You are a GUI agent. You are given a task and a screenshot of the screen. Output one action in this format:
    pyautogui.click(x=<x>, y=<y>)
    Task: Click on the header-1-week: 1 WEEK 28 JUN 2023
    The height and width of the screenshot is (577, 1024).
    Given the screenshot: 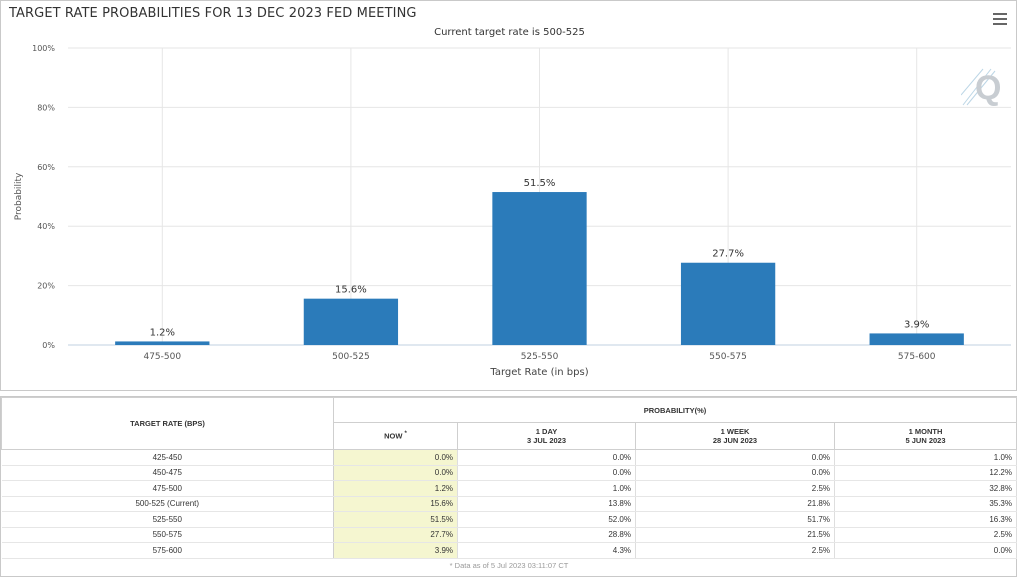 What is the action you would take?
    pyautogui.click(x=735, y=436)
    